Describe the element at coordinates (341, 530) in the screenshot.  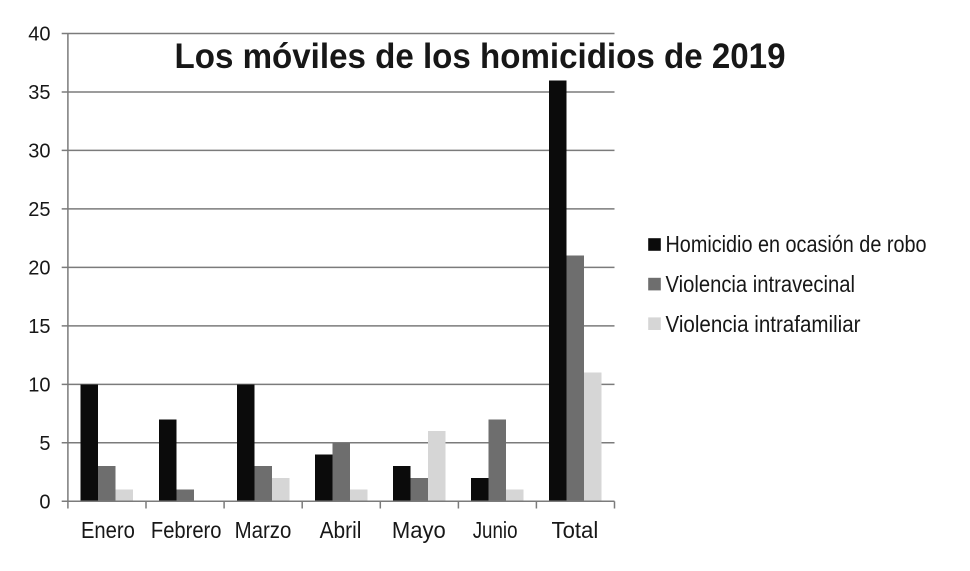
I see `svg-text: Abril` at that location.